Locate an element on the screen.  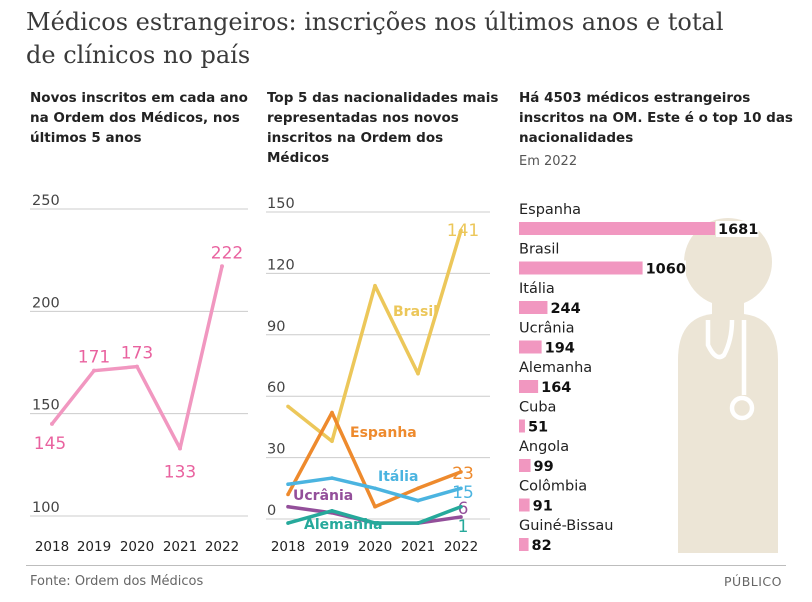
end-value-label: 15 is located at coordinates (463, 493).